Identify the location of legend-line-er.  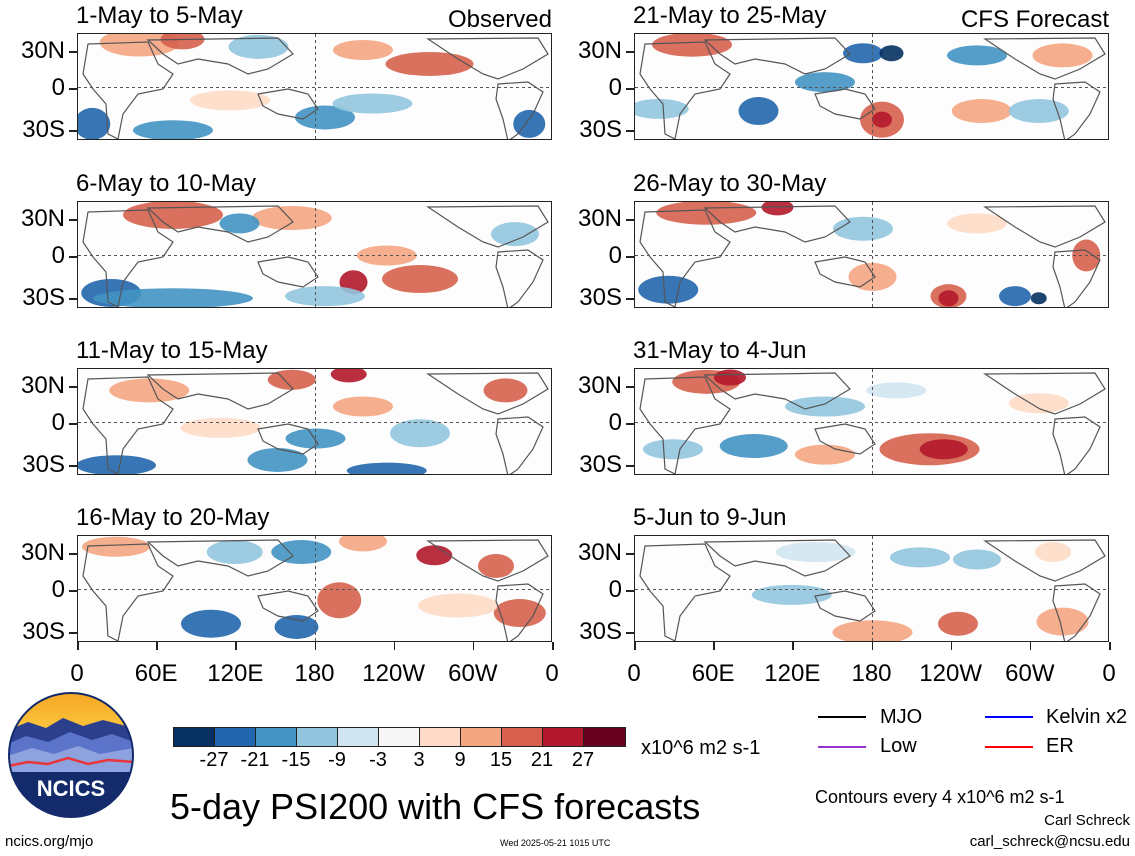
(1009, 747).